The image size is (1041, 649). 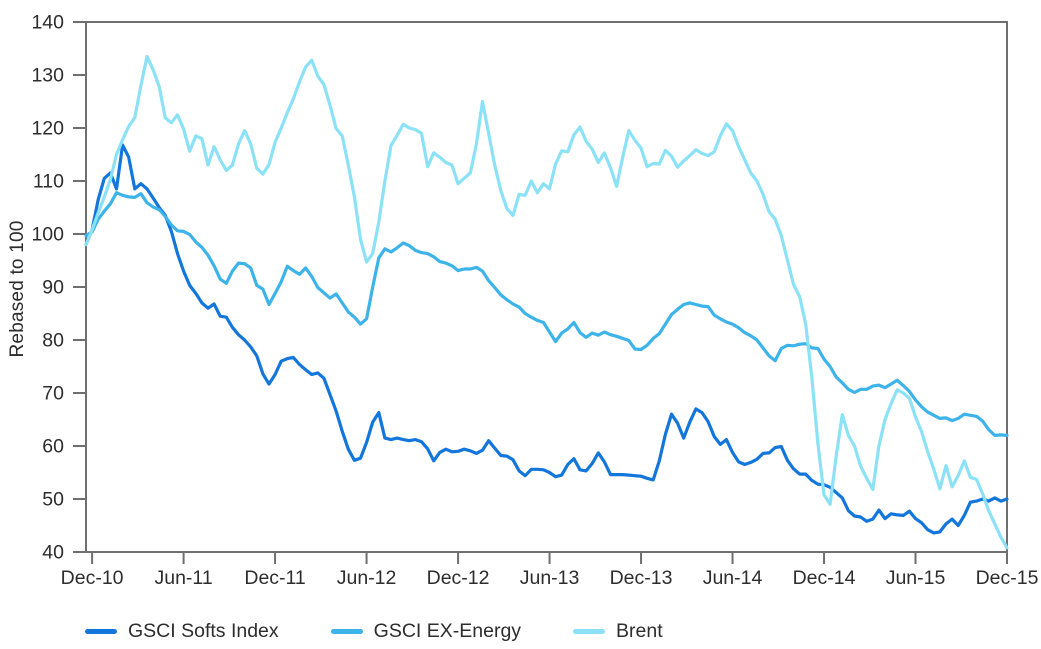 What do you see at coordinates (824, 578) in the screenshot?
I see `x-axis-tick-label: Dec-14` at bounding box center [824, 578].